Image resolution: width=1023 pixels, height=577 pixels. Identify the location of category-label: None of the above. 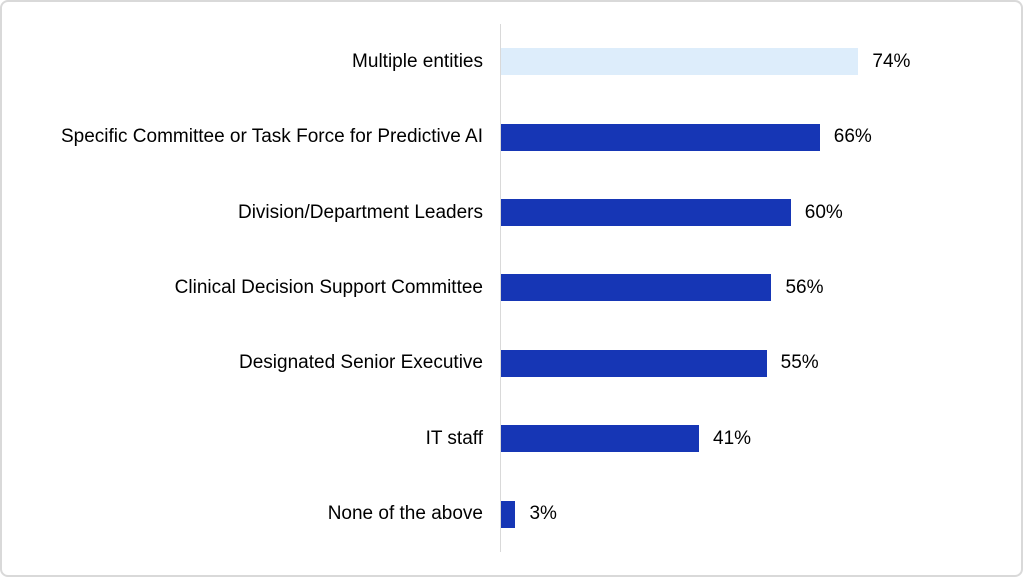
(405, 514).